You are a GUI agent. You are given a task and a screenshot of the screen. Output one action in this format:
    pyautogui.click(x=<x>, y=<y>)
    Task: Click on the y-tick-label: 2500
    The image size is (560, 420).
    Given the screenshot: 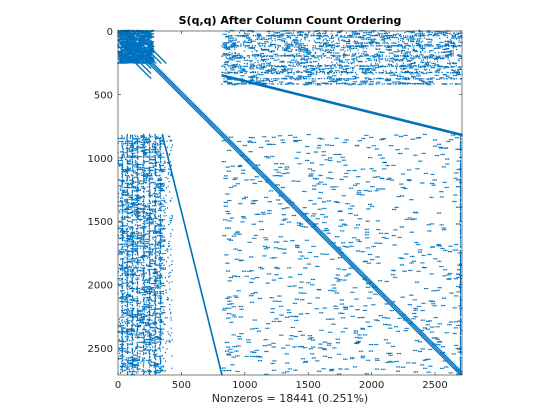 What is the action you would take?
    pyautogui.click(x=100, y=349)
    